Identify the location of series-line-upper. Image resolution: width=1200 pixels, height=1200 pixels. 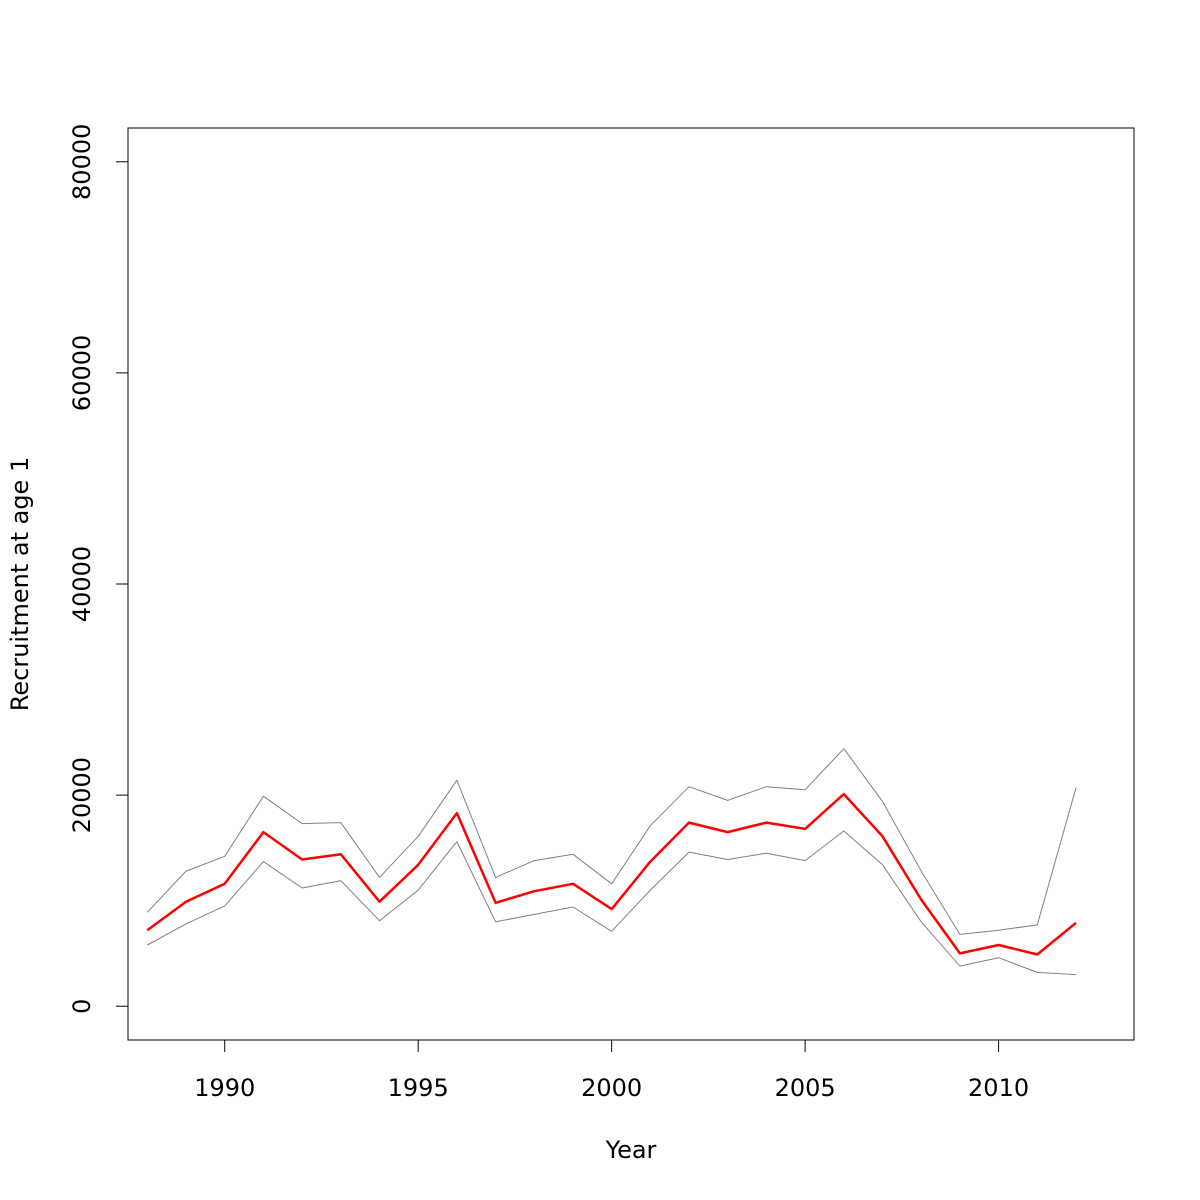
(611, 841).